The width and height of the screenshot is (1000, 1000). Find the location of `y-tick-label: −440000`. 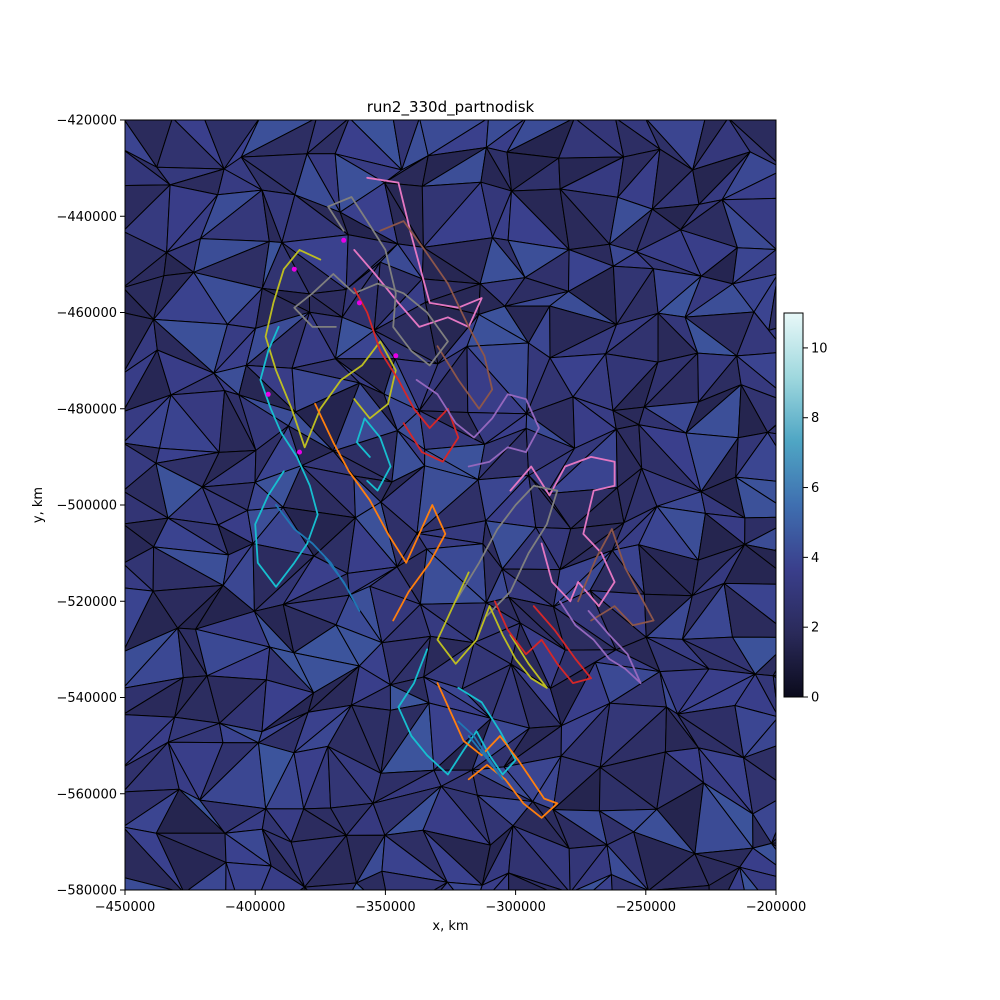

y-tick-label: −440000 is located at coordinates (86, 217).